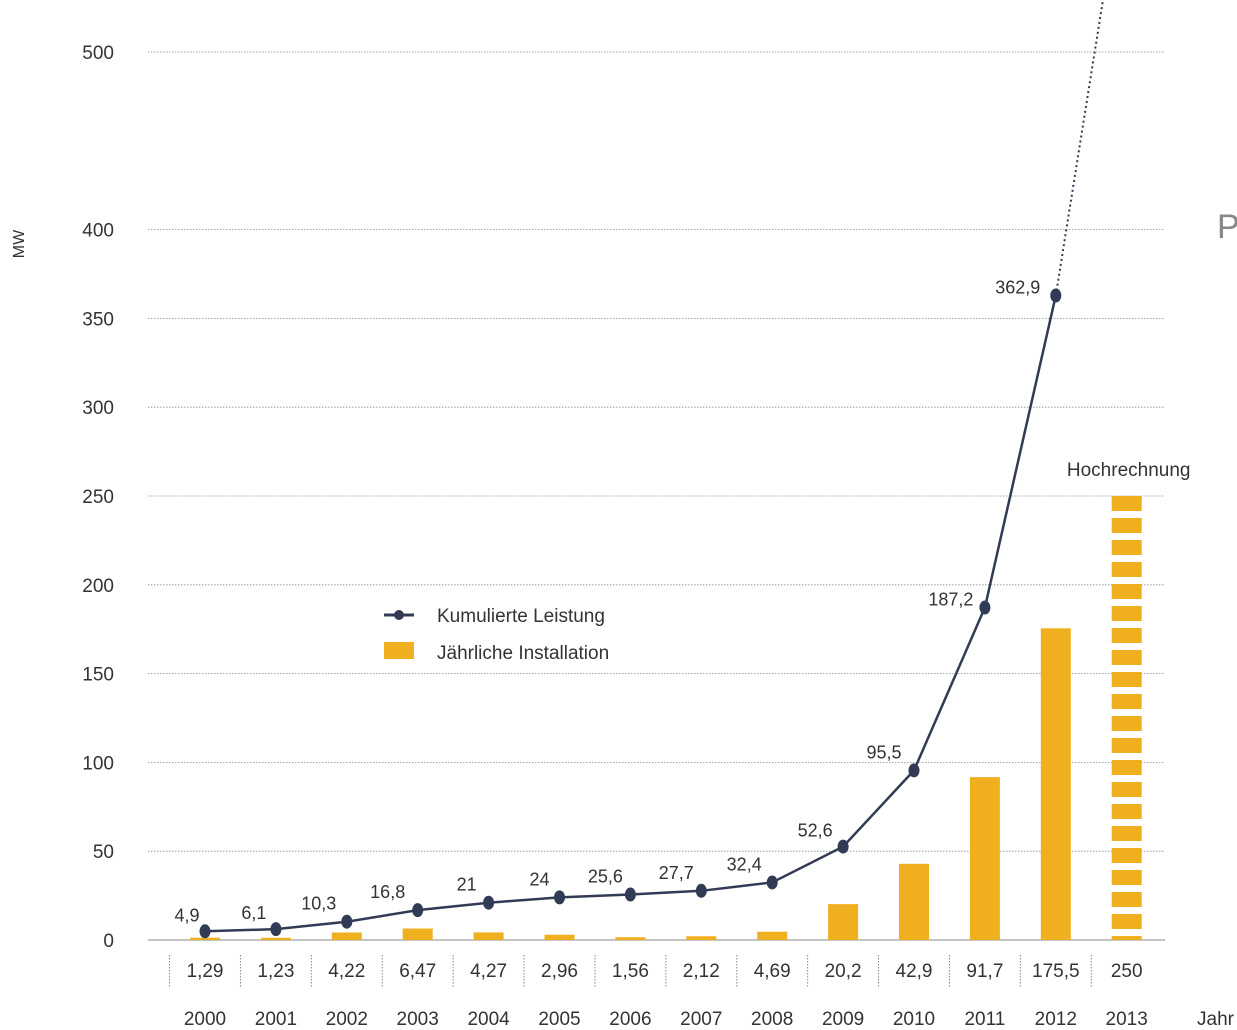 The width and height of the screenshot is (1237, 1030). I want to click on table-value: 2,12, so click(701, 971).